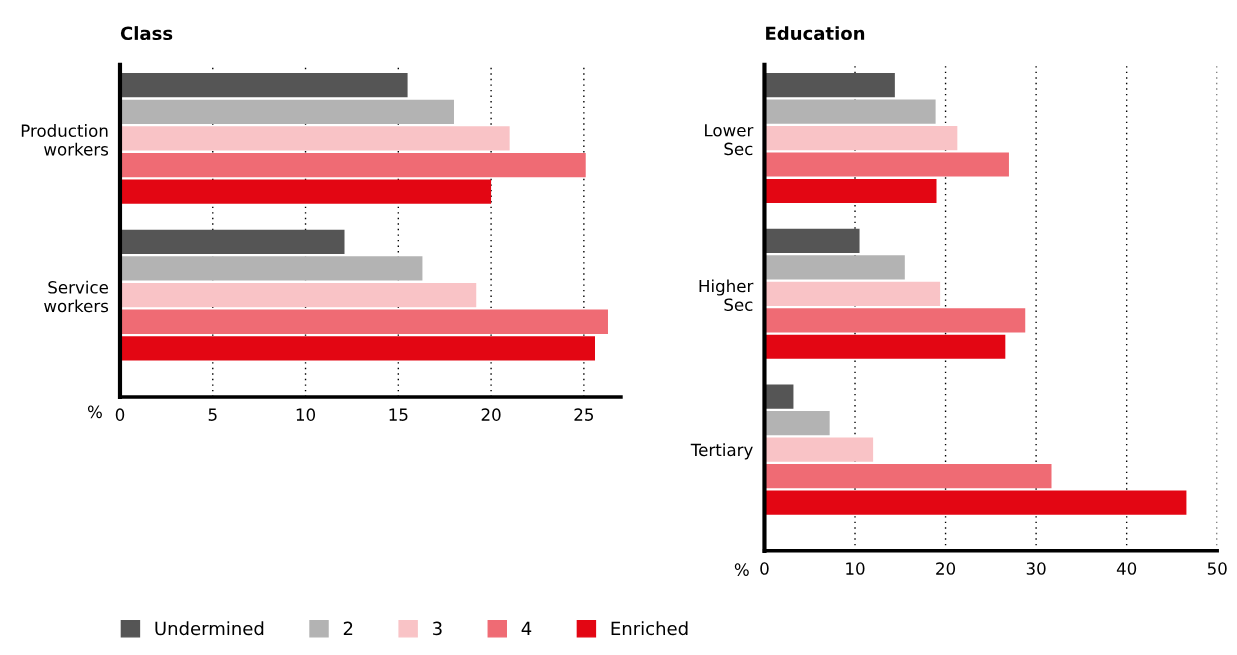 The image size is (1237, 655). I want to click on x-tick-label: 15, so click(398, 414).